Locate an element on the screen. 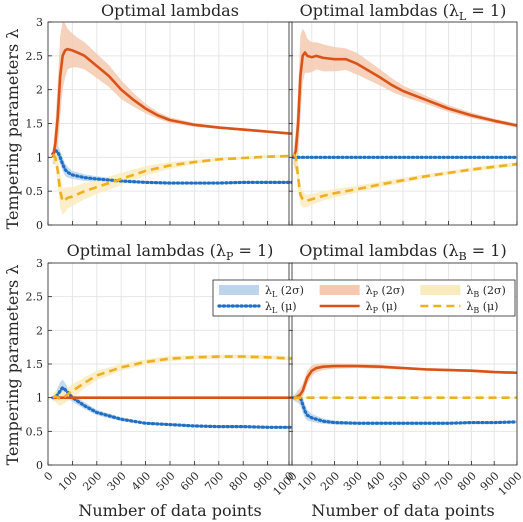 The image size is (523, 522). panel-title: Optimal lambdas is located at coordinates (170, 10).